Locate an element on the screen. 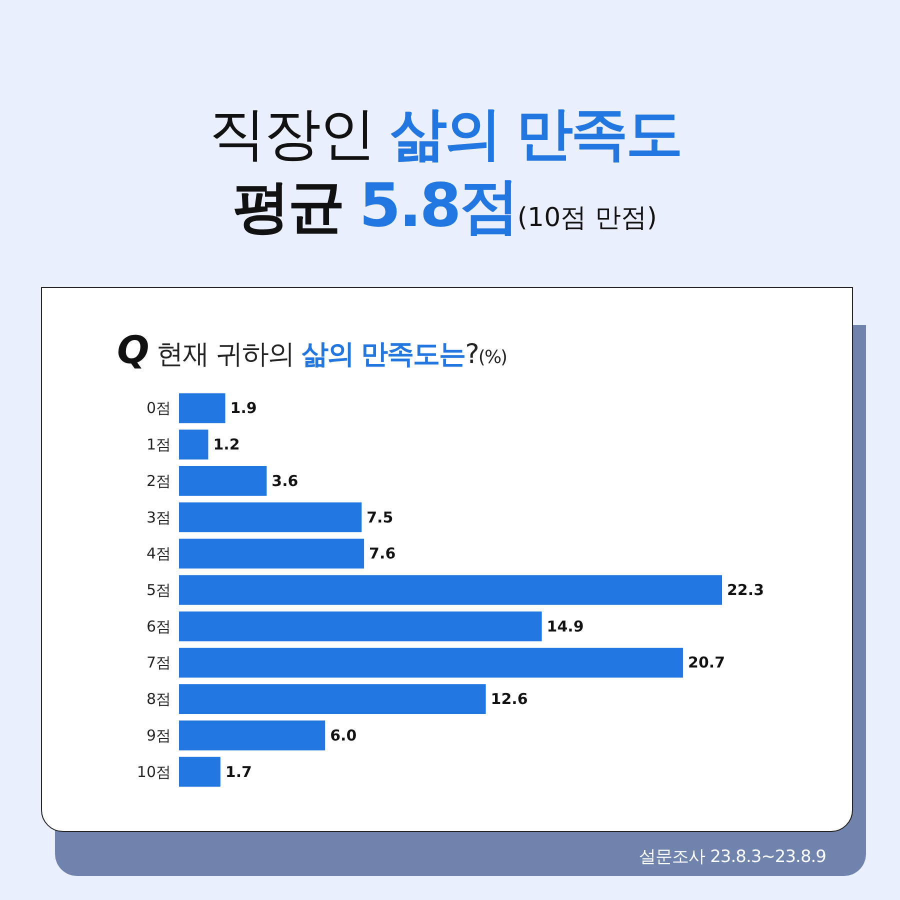 The width and height of the screenshot is (900, 900). y-tick-label: 6점 is located at coordinates (158, 626).